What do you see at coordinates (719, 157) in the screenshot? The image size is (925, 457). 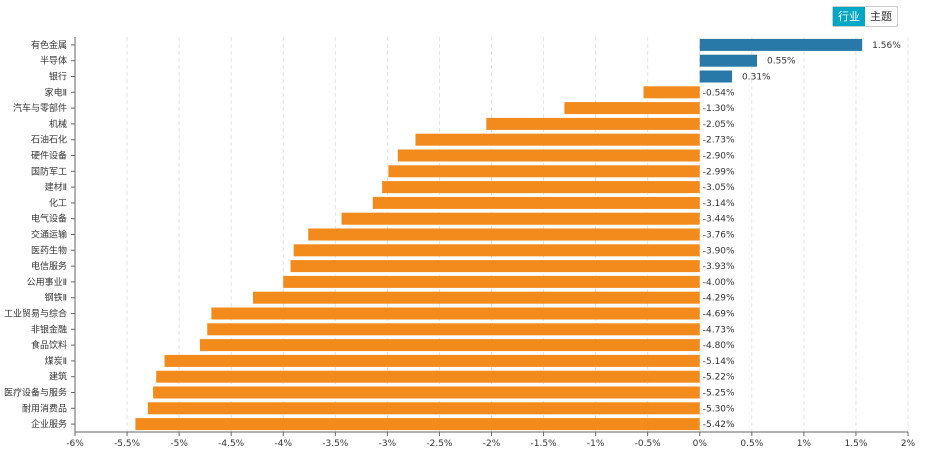 I see `data-label: -2.90%` at bounding box center [719, 157].